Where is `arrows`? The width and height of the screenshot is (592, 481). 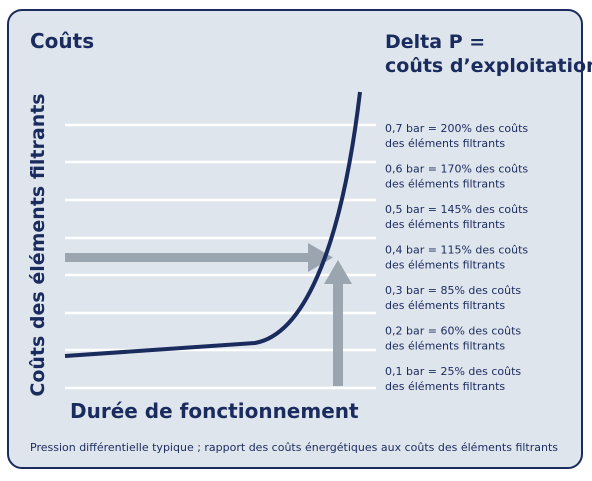
arrows is located at coordinates (208, 314).